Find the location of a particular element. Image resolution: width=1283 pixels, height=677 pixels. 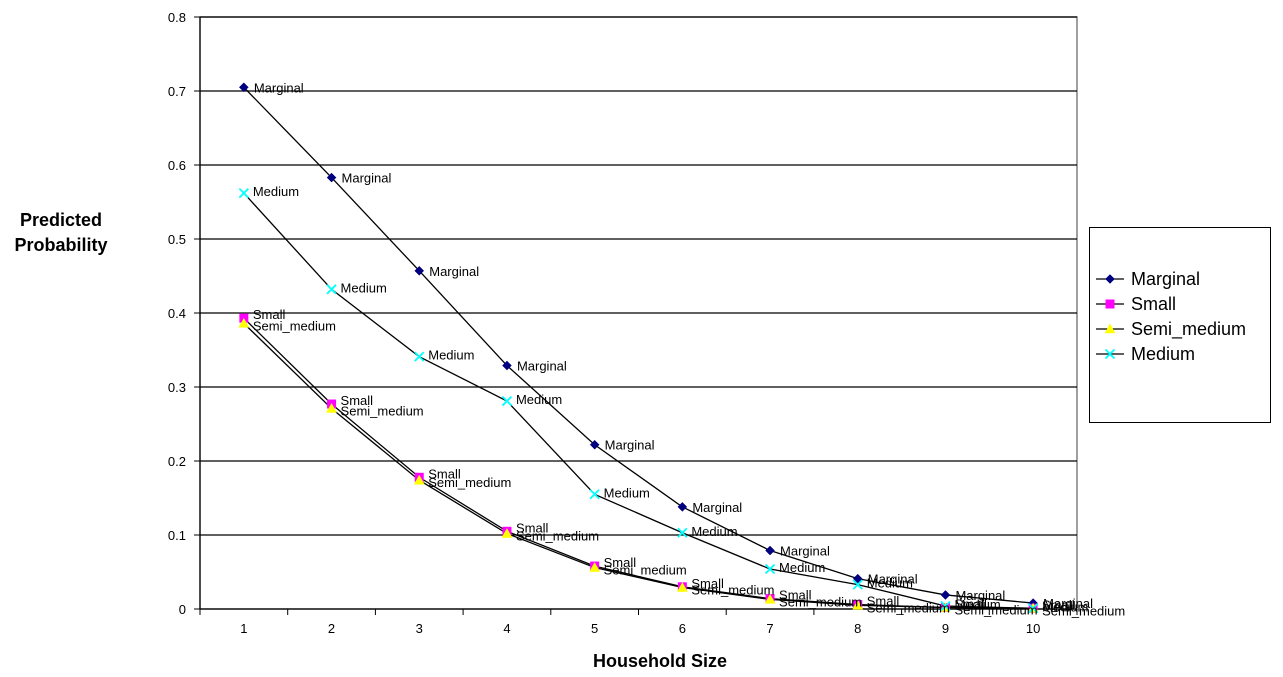

y-tick-label: 0.2 is located at coordinates (177, 461).